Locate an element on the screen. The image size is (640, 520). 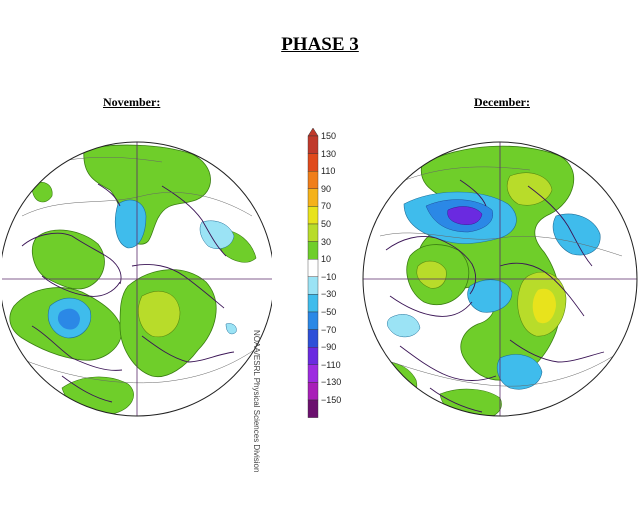
credit-label: NOAA/ESRL Physical Sciences Division is located at coordinates (256, 401).